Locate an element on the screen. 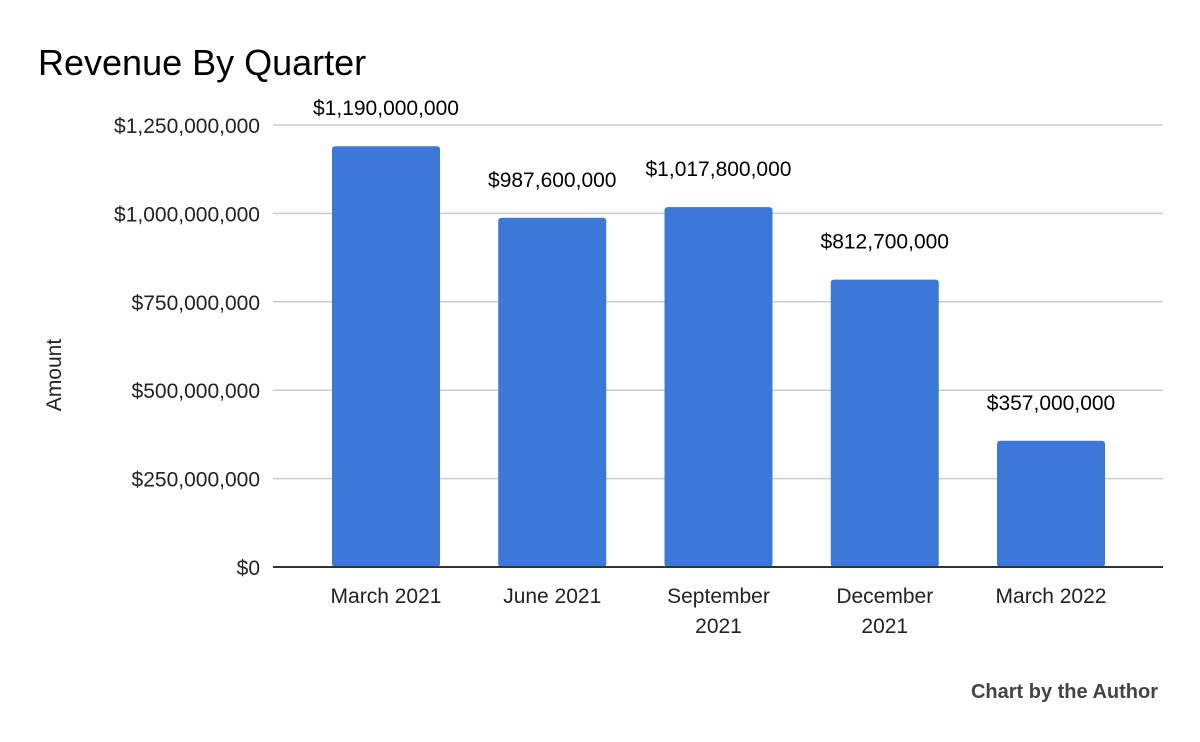  y-tick-label: $250,000,000 is located at coordinates (196, 480).